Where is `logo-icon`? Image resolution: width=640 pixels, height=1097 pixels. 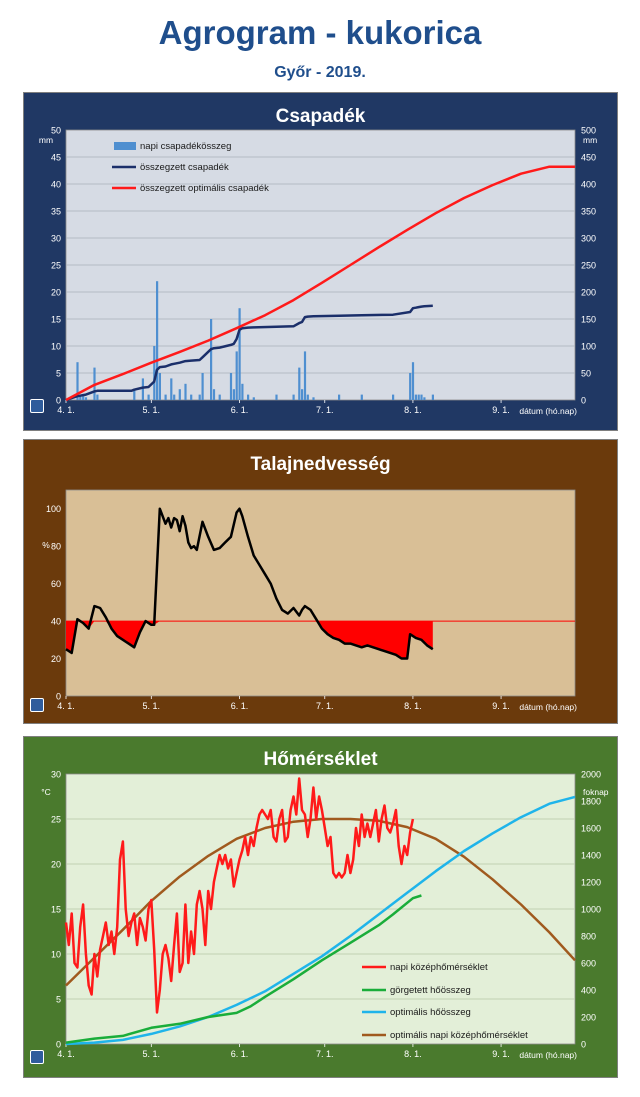
logo-icon is located at coordinates (37, 705).